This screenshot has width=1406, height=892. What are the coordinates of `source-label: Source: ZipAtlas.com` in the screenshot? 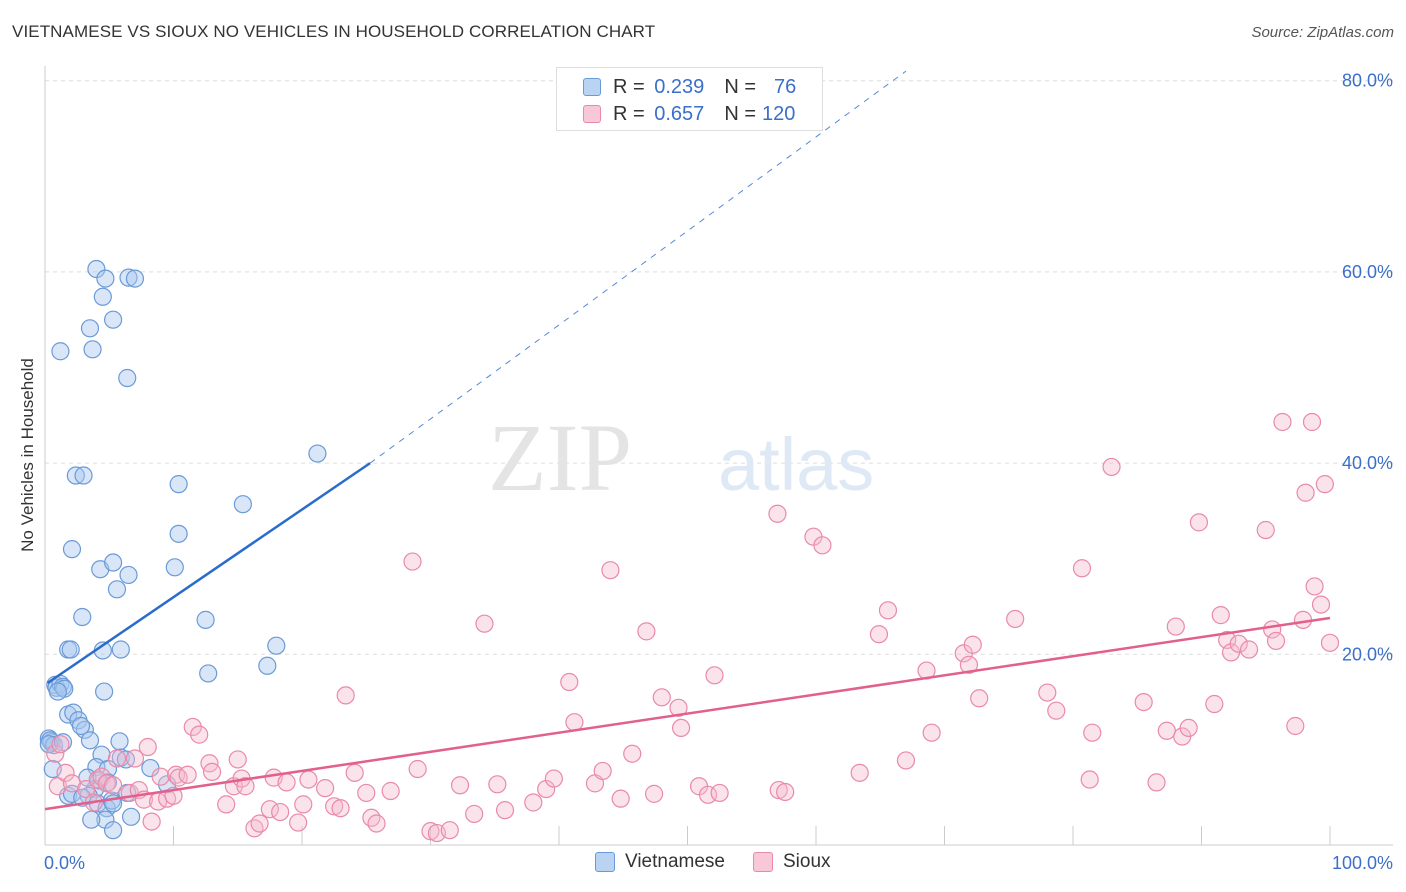 It's located at (1322, 32).